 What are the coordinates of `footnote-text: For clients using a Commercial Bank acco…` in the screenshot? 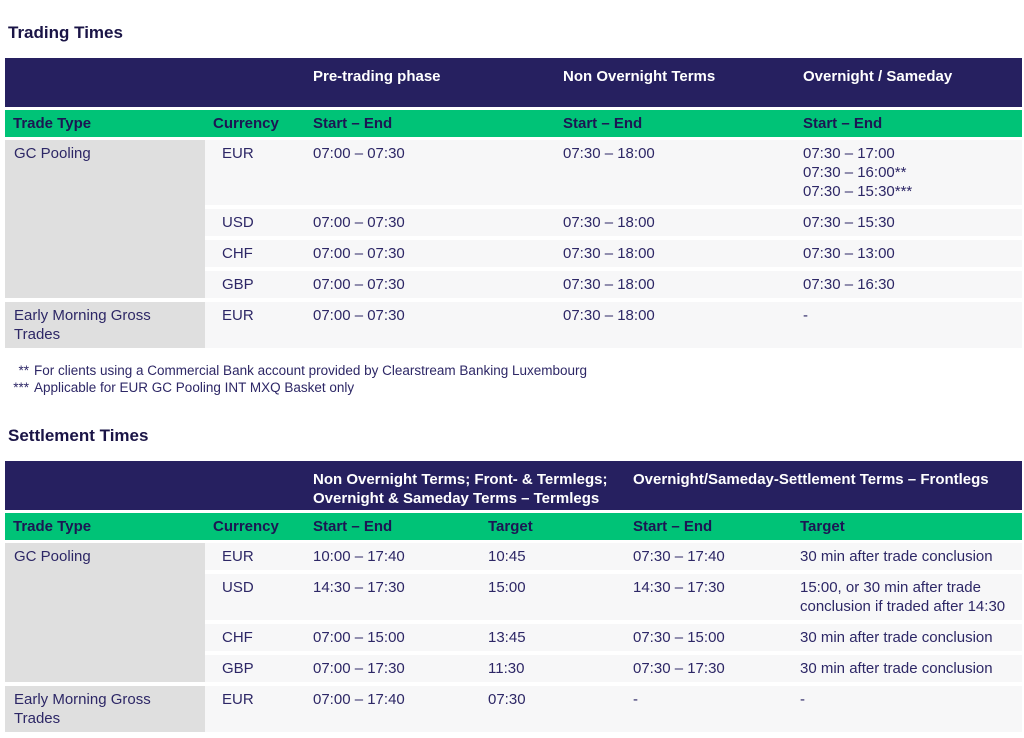 It's located at (311, 370).